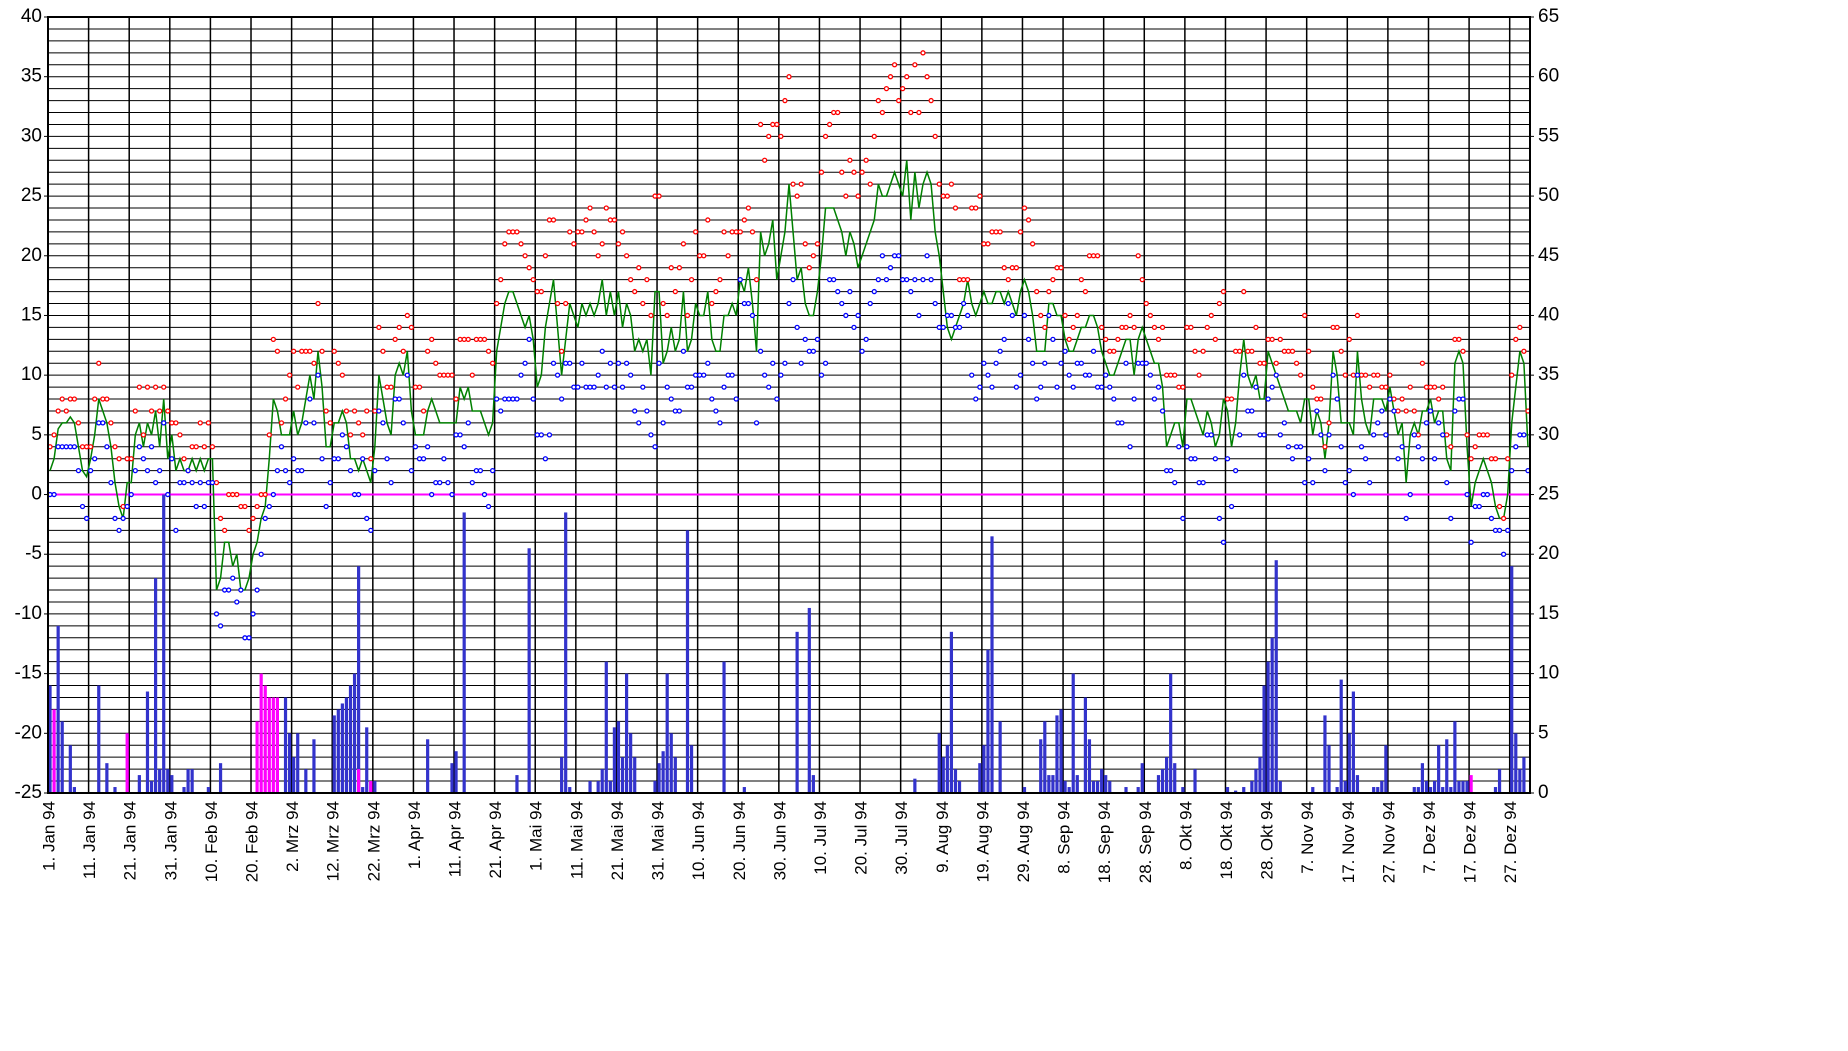 The height and width of the screenshot is (1051, 1848). Describe the element at coordinates (1548, 135) in the screenshot. I see `y2-tick-label: 55` at that location.